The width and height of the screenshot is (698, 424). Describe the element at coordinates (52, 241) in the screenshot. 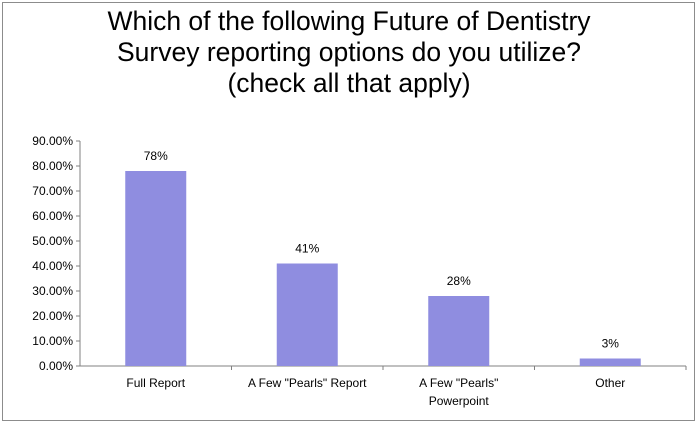

I see `y-tick-label: 50.00%` at that location.